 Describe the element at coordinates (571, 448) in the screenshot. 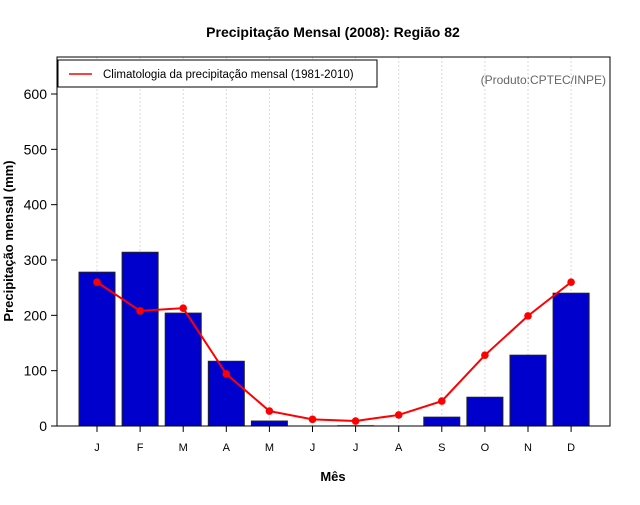

I see `x-tick-label: D` at that location.